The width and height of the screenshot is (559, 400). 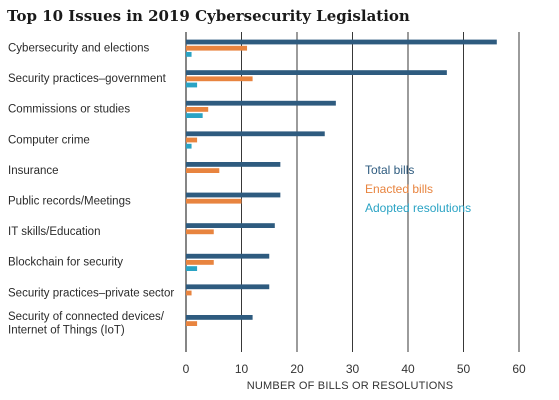 I want to click on category-label: Commissions or studies, so click(x=69, y=110).